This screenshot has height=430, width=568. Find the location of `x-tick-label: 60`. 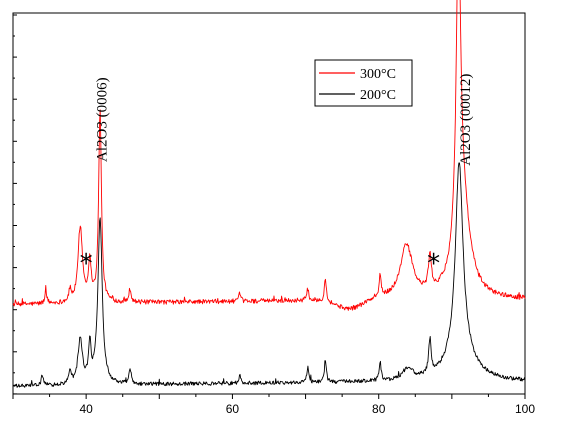

x-tick-label: 60 is located at coordinates (233, 409).